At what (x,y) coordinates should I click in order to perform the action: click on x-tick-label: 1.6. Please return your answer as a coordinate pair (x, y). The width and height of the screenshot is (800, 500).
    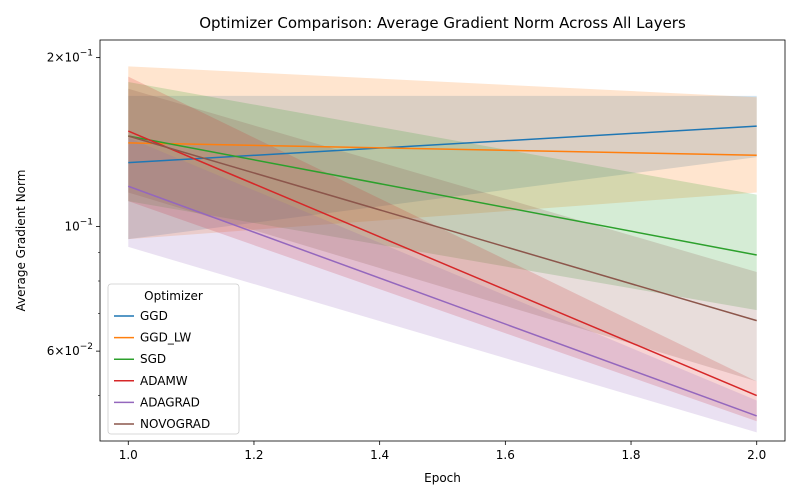
    Looking at the image, I should click on (505, 455).